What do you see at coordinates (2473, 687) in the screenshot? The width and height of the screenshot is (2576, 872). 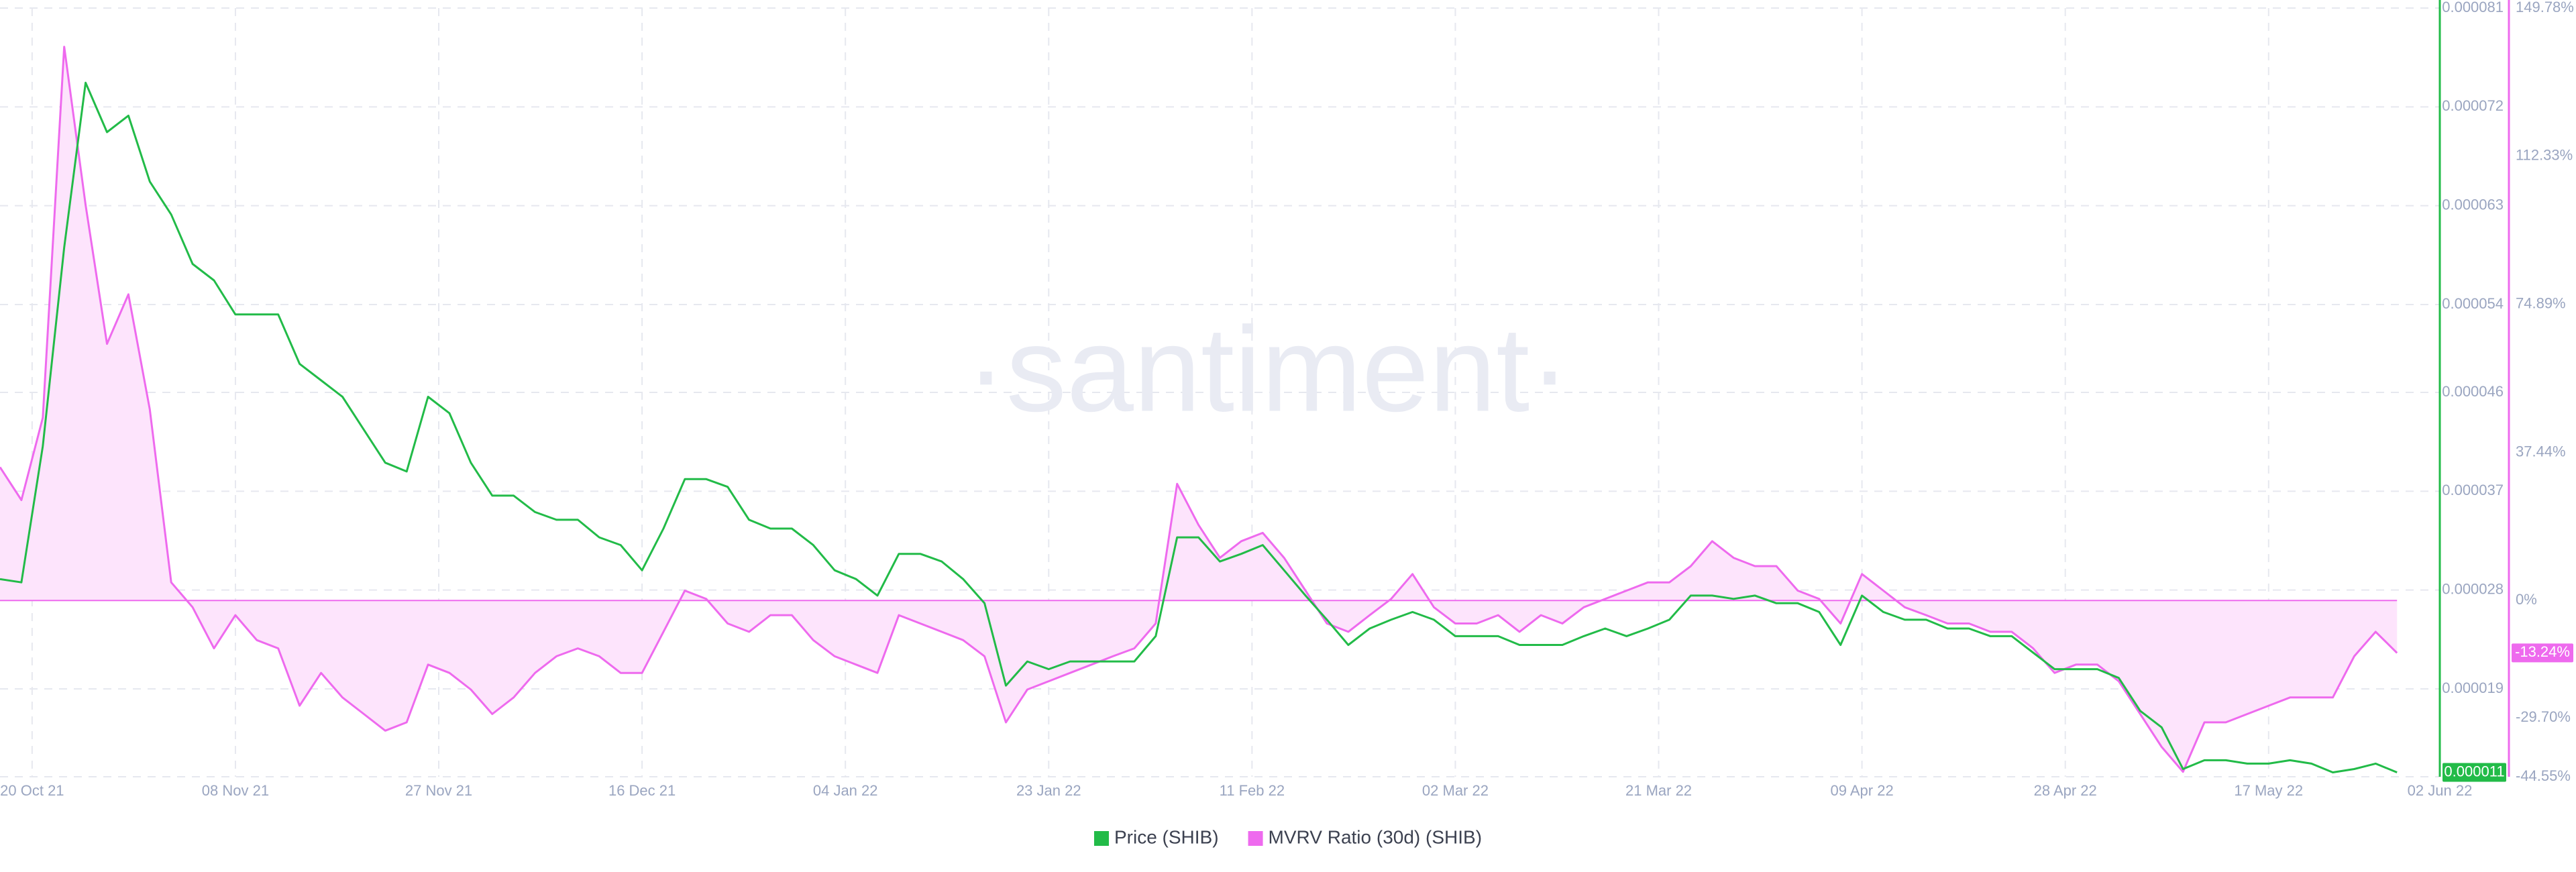 I see `y-tick-label: 0.000019` at bounding box center [2473, 687].